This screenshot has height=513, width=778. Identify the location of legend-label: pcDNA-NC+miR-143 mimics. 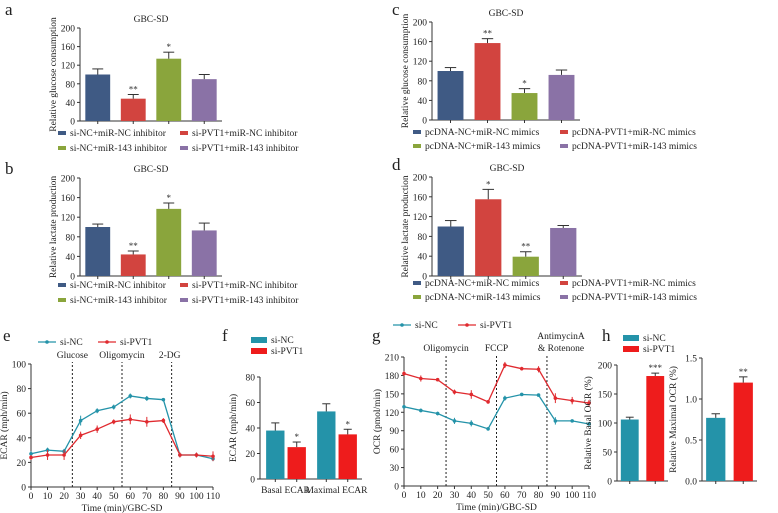
(483, 298).